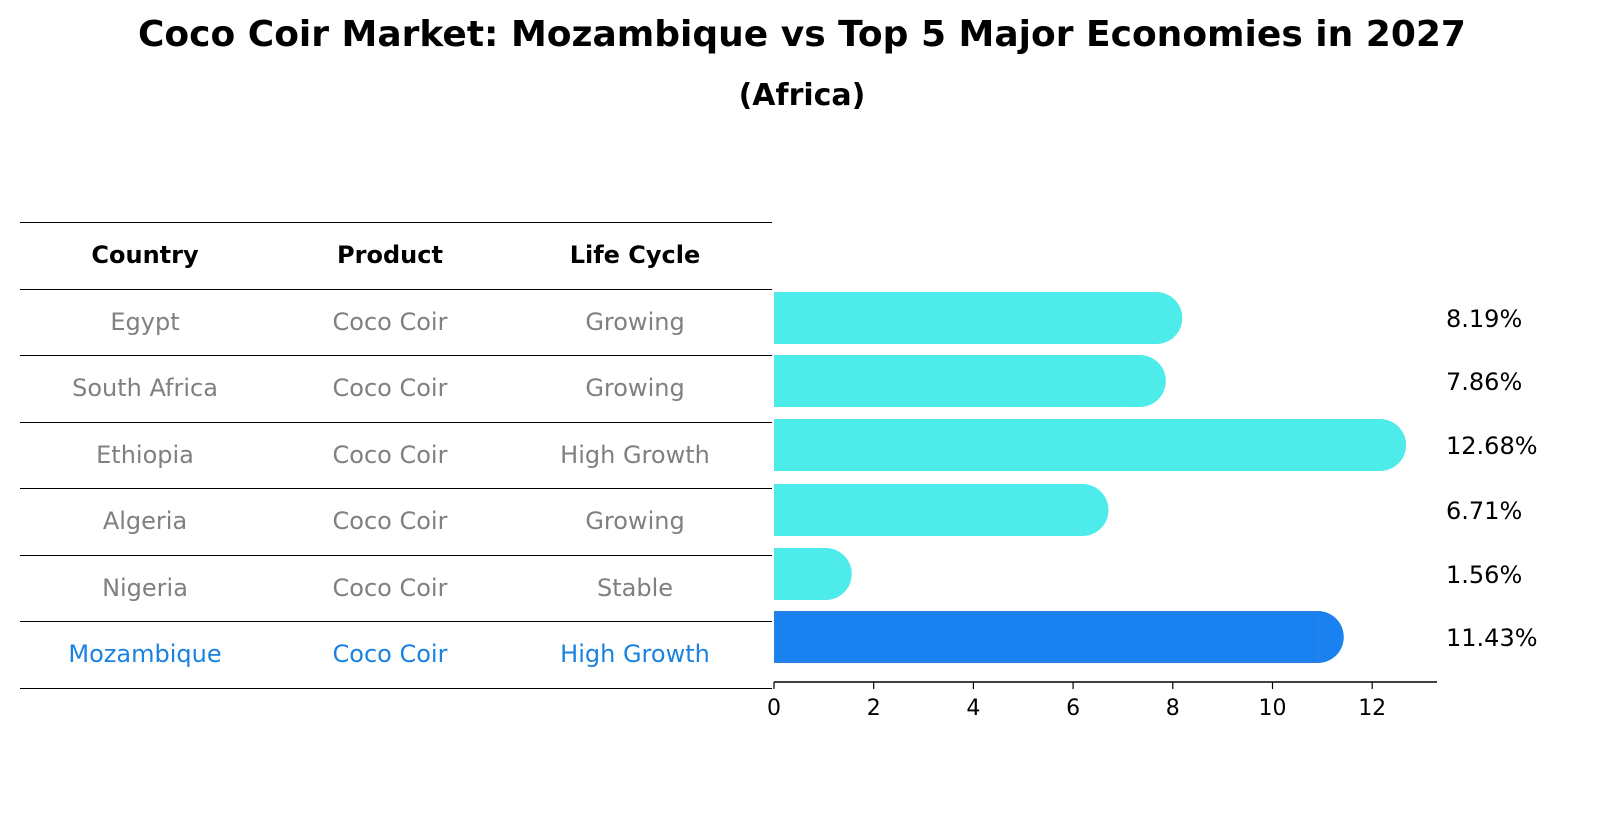 This screenshot has width=1604, height=823. Describe the element at coordinates (1492, 446) in the screenshot. I see `value-label: 12.68%` at that location.